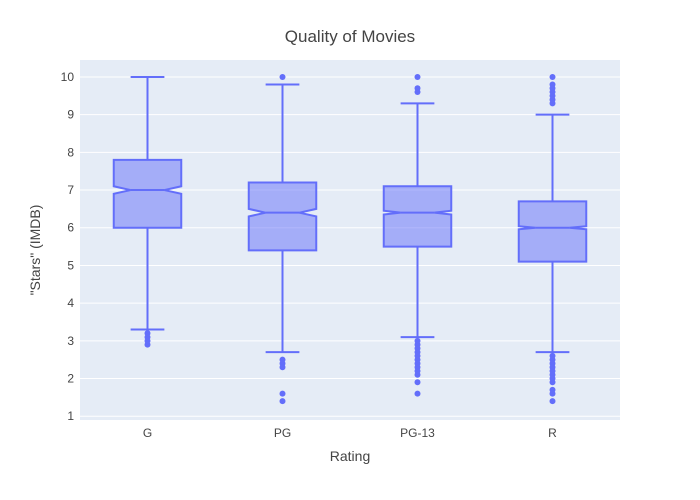 The image size is (700, 500). What do you see at coordinates (147, 433) in the screenshot?
I see `x-tick-label: G` at bounding box center [147, 433].